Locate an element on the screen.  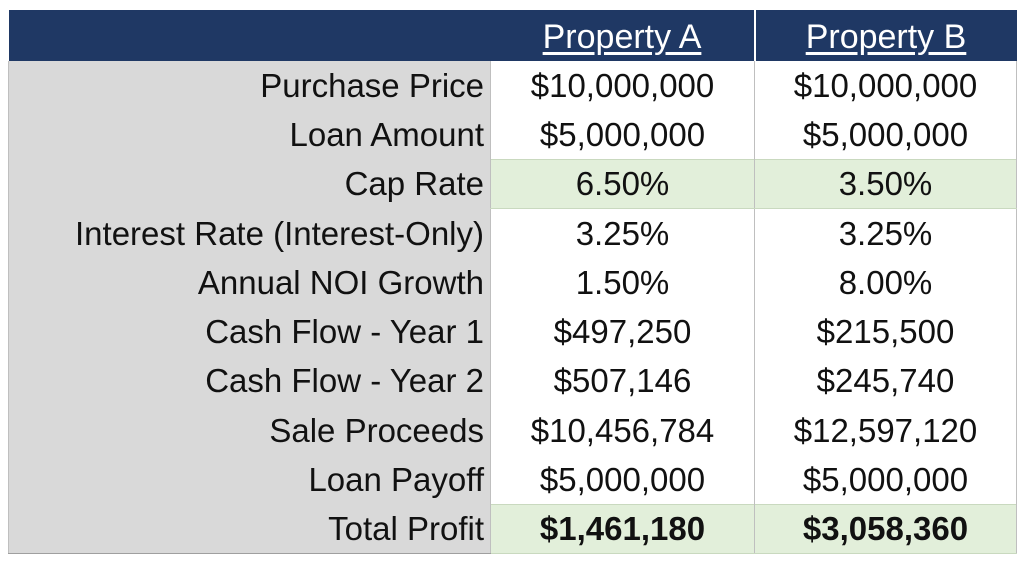
header-property-a: Property A is located at coordinates (623, 35).